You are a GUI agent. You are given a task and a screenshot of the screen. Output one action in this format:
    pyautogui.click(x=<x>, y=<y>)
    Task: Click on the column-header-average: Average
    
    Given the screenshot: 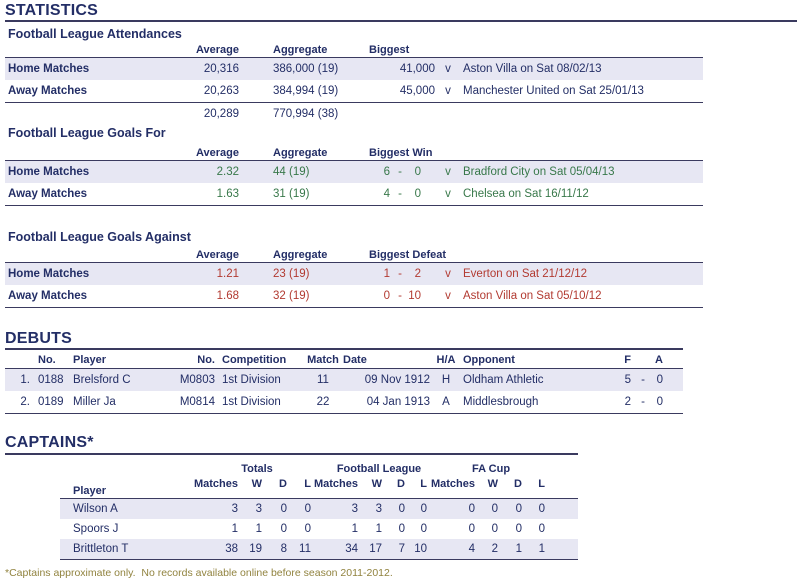 What is the action you would take?
    pyautogui.click(x=217, y=153)
    